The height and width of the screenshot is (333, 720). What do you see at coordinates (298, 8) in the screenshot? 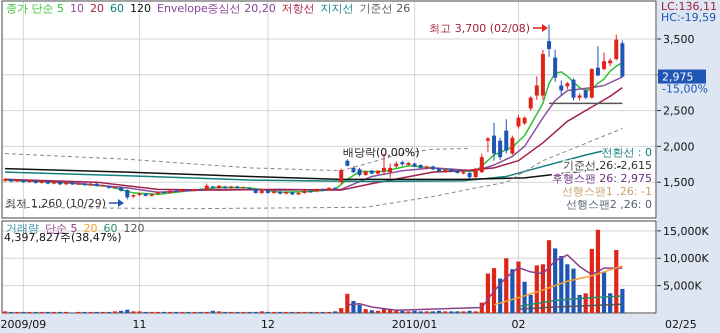
I see `annotation: 저항선` at bounding box center [298, 8].